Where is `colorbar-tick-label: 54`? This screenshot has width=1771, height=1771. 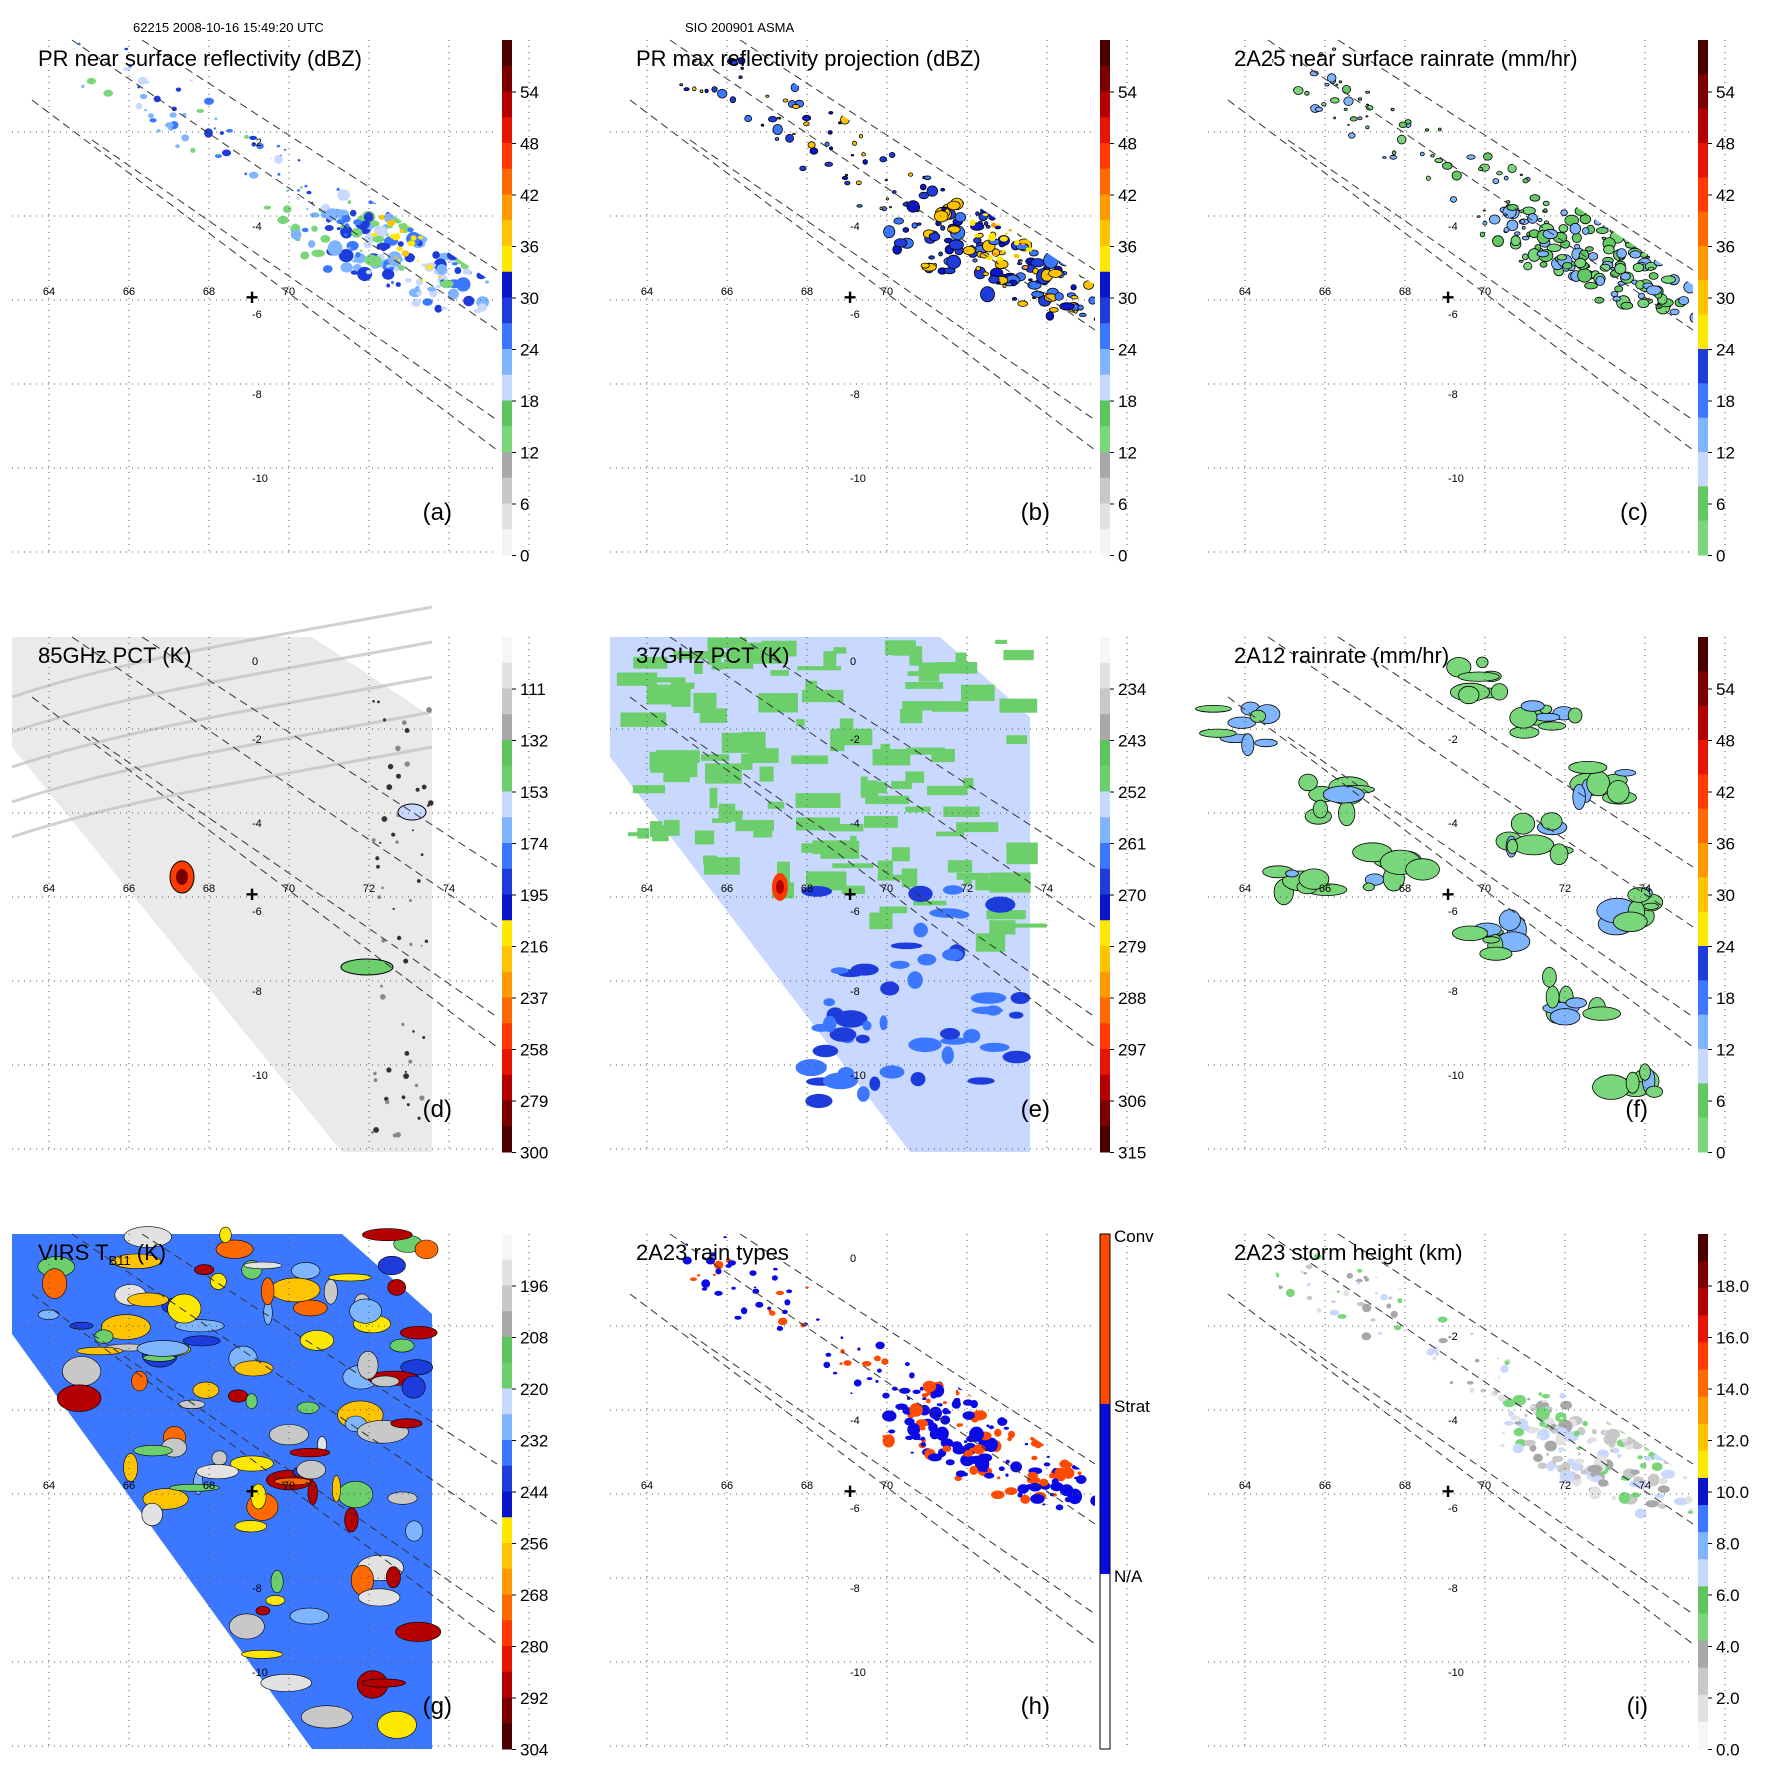 colorbar-tick-label: 54 is located at coordinates (1127, 92).